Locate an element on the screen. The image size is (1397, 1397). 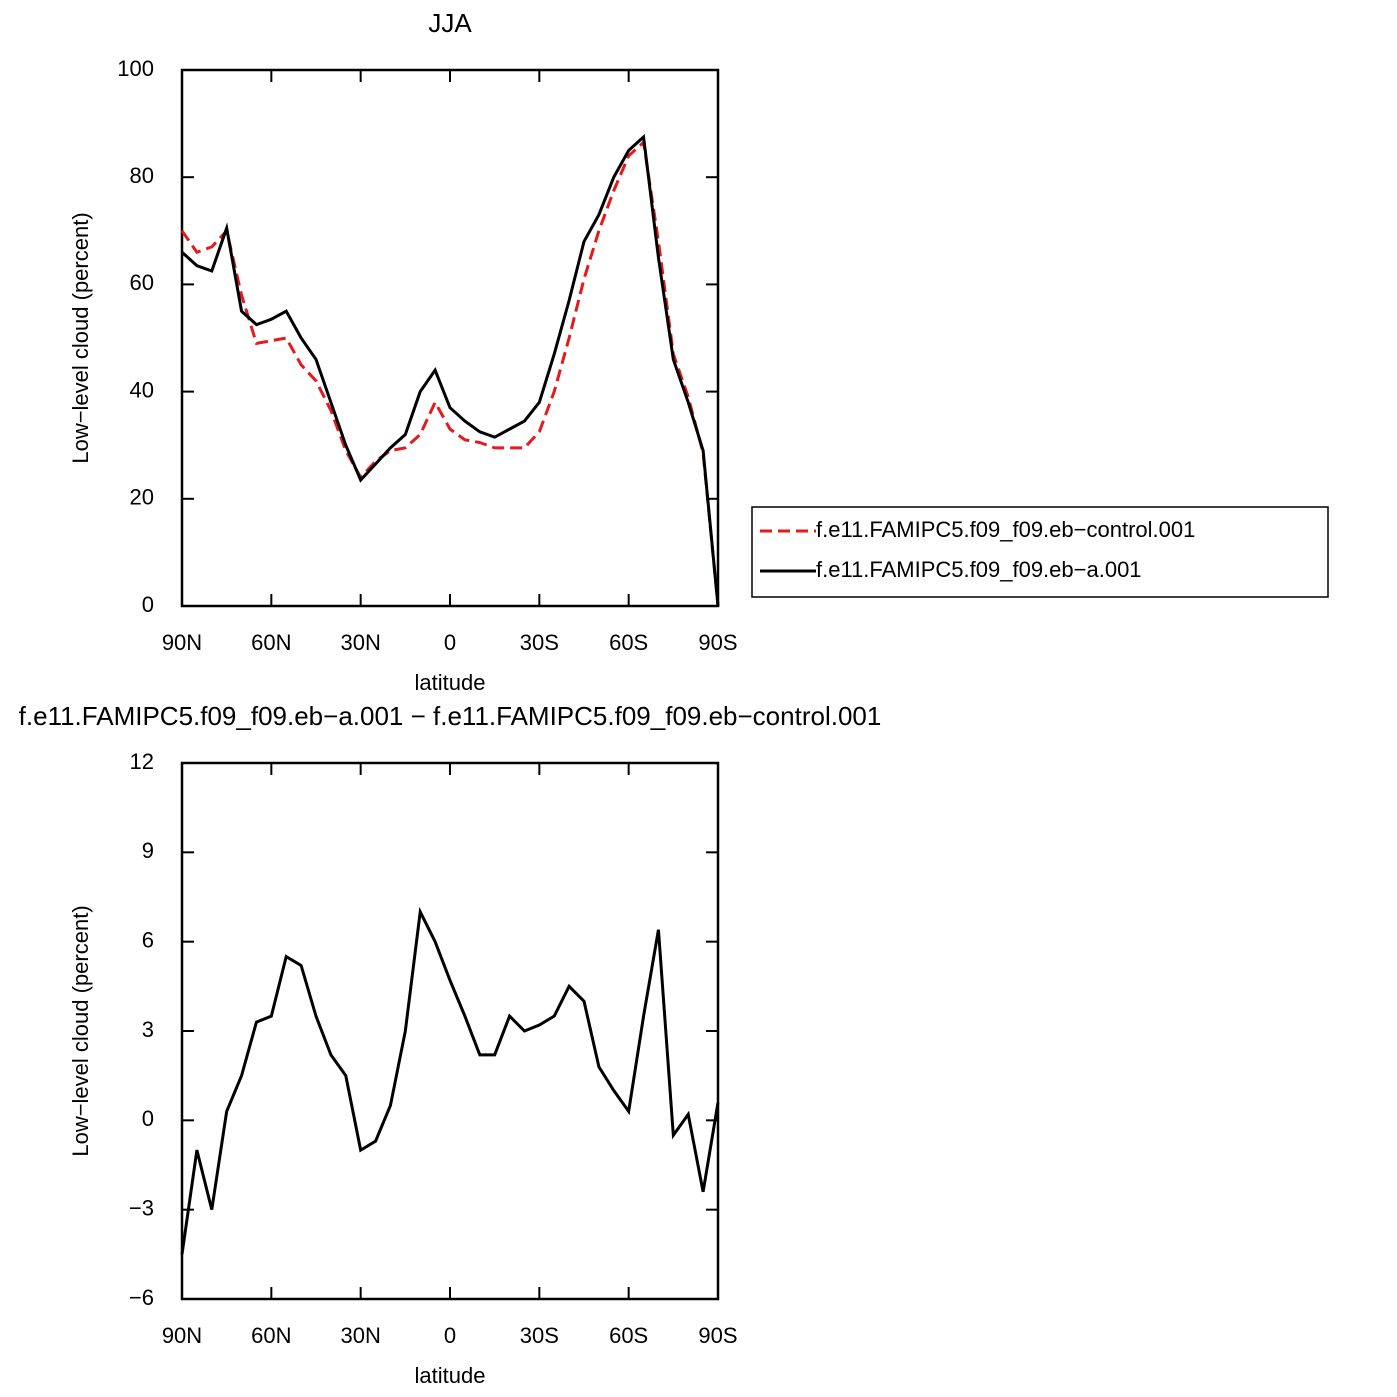
y-tick-label: −3 is located at coordinates (141, 1207).